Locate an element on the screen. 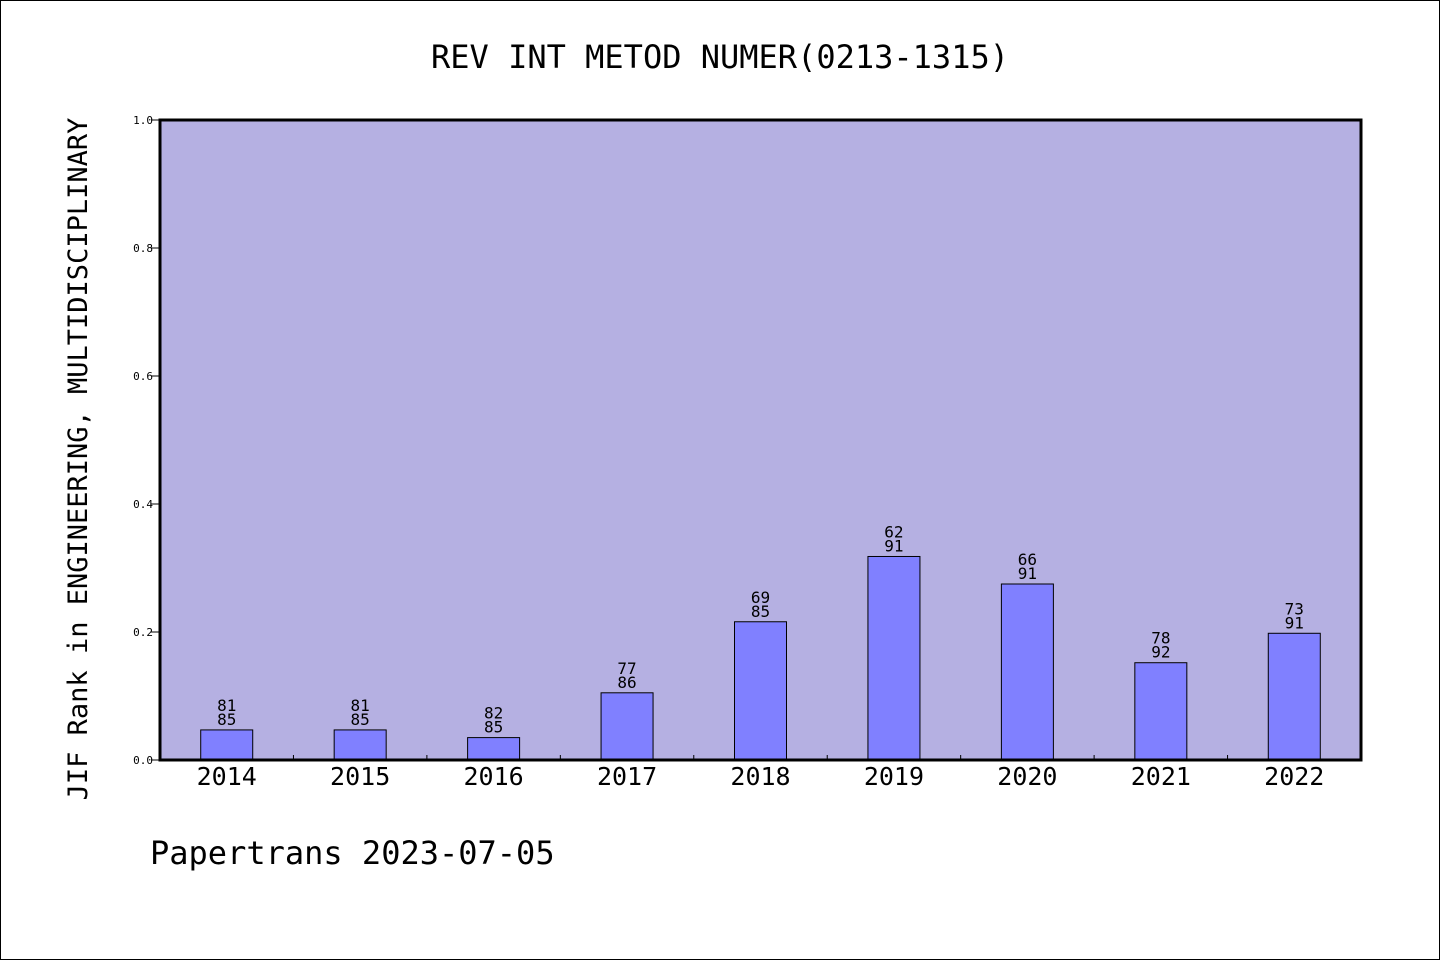  bar-2018 is located at coordinates (760, 691).